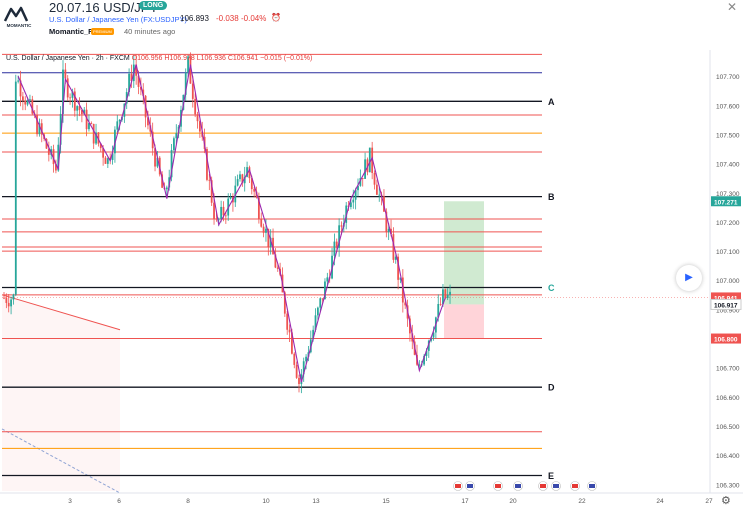 The image size is (743, 508). Describe the element at coordinates (728, 106) in the screenshot. I see `price-tick-label: 107.600` at that location.